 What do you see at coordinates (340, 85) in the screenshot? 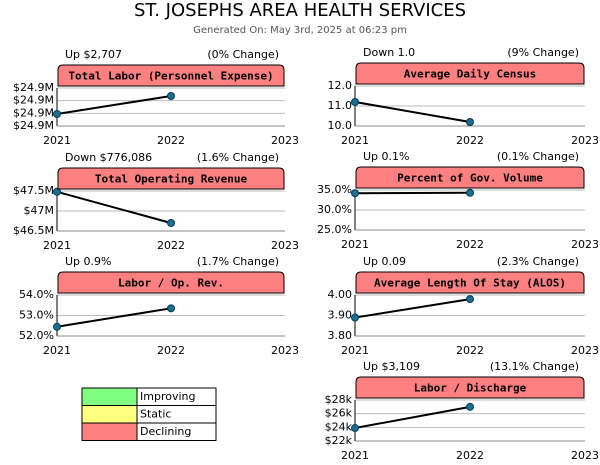
I see `y-tick-label: 12.0` at bounding box center [340, 85].